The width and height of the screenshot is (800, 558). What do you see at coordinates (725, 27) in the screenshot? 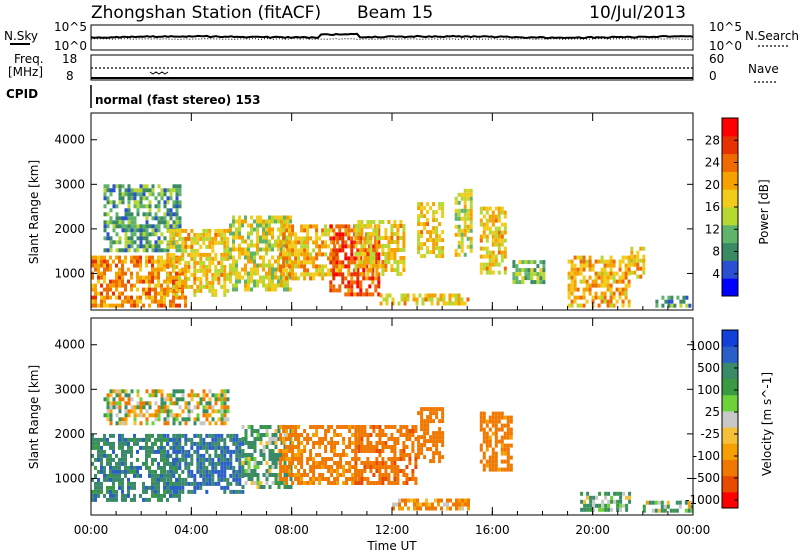
I see `noise-right-tick-top: 10^5` at bounding box center [725, 27].